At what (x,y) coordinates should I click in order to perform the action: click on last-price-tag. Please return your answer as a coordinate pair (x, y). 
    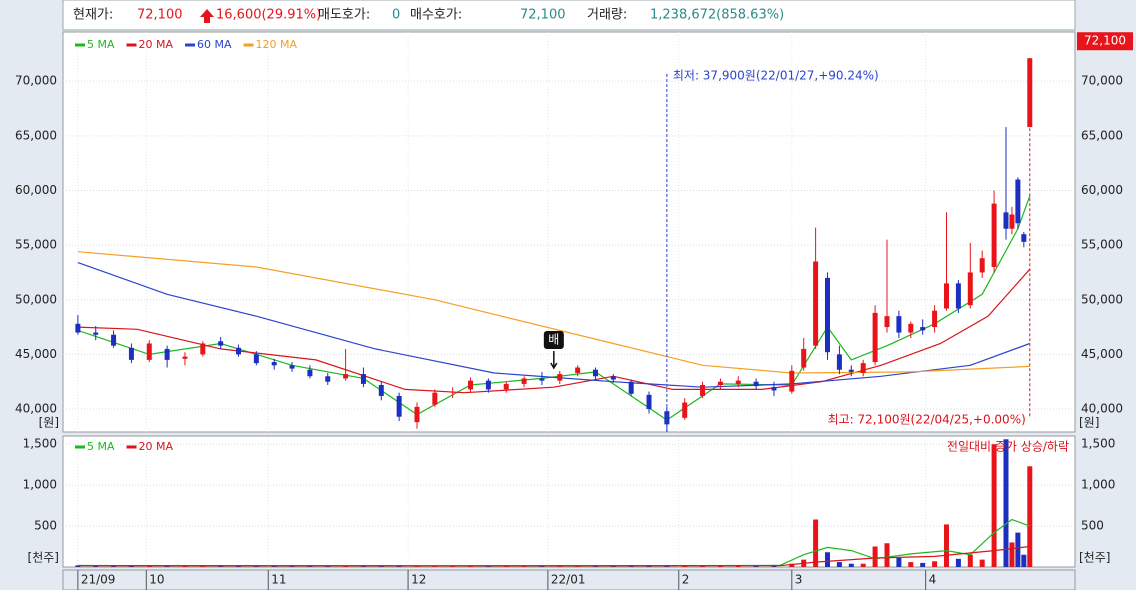
    Looking at the image, I should click on (1105, 41).